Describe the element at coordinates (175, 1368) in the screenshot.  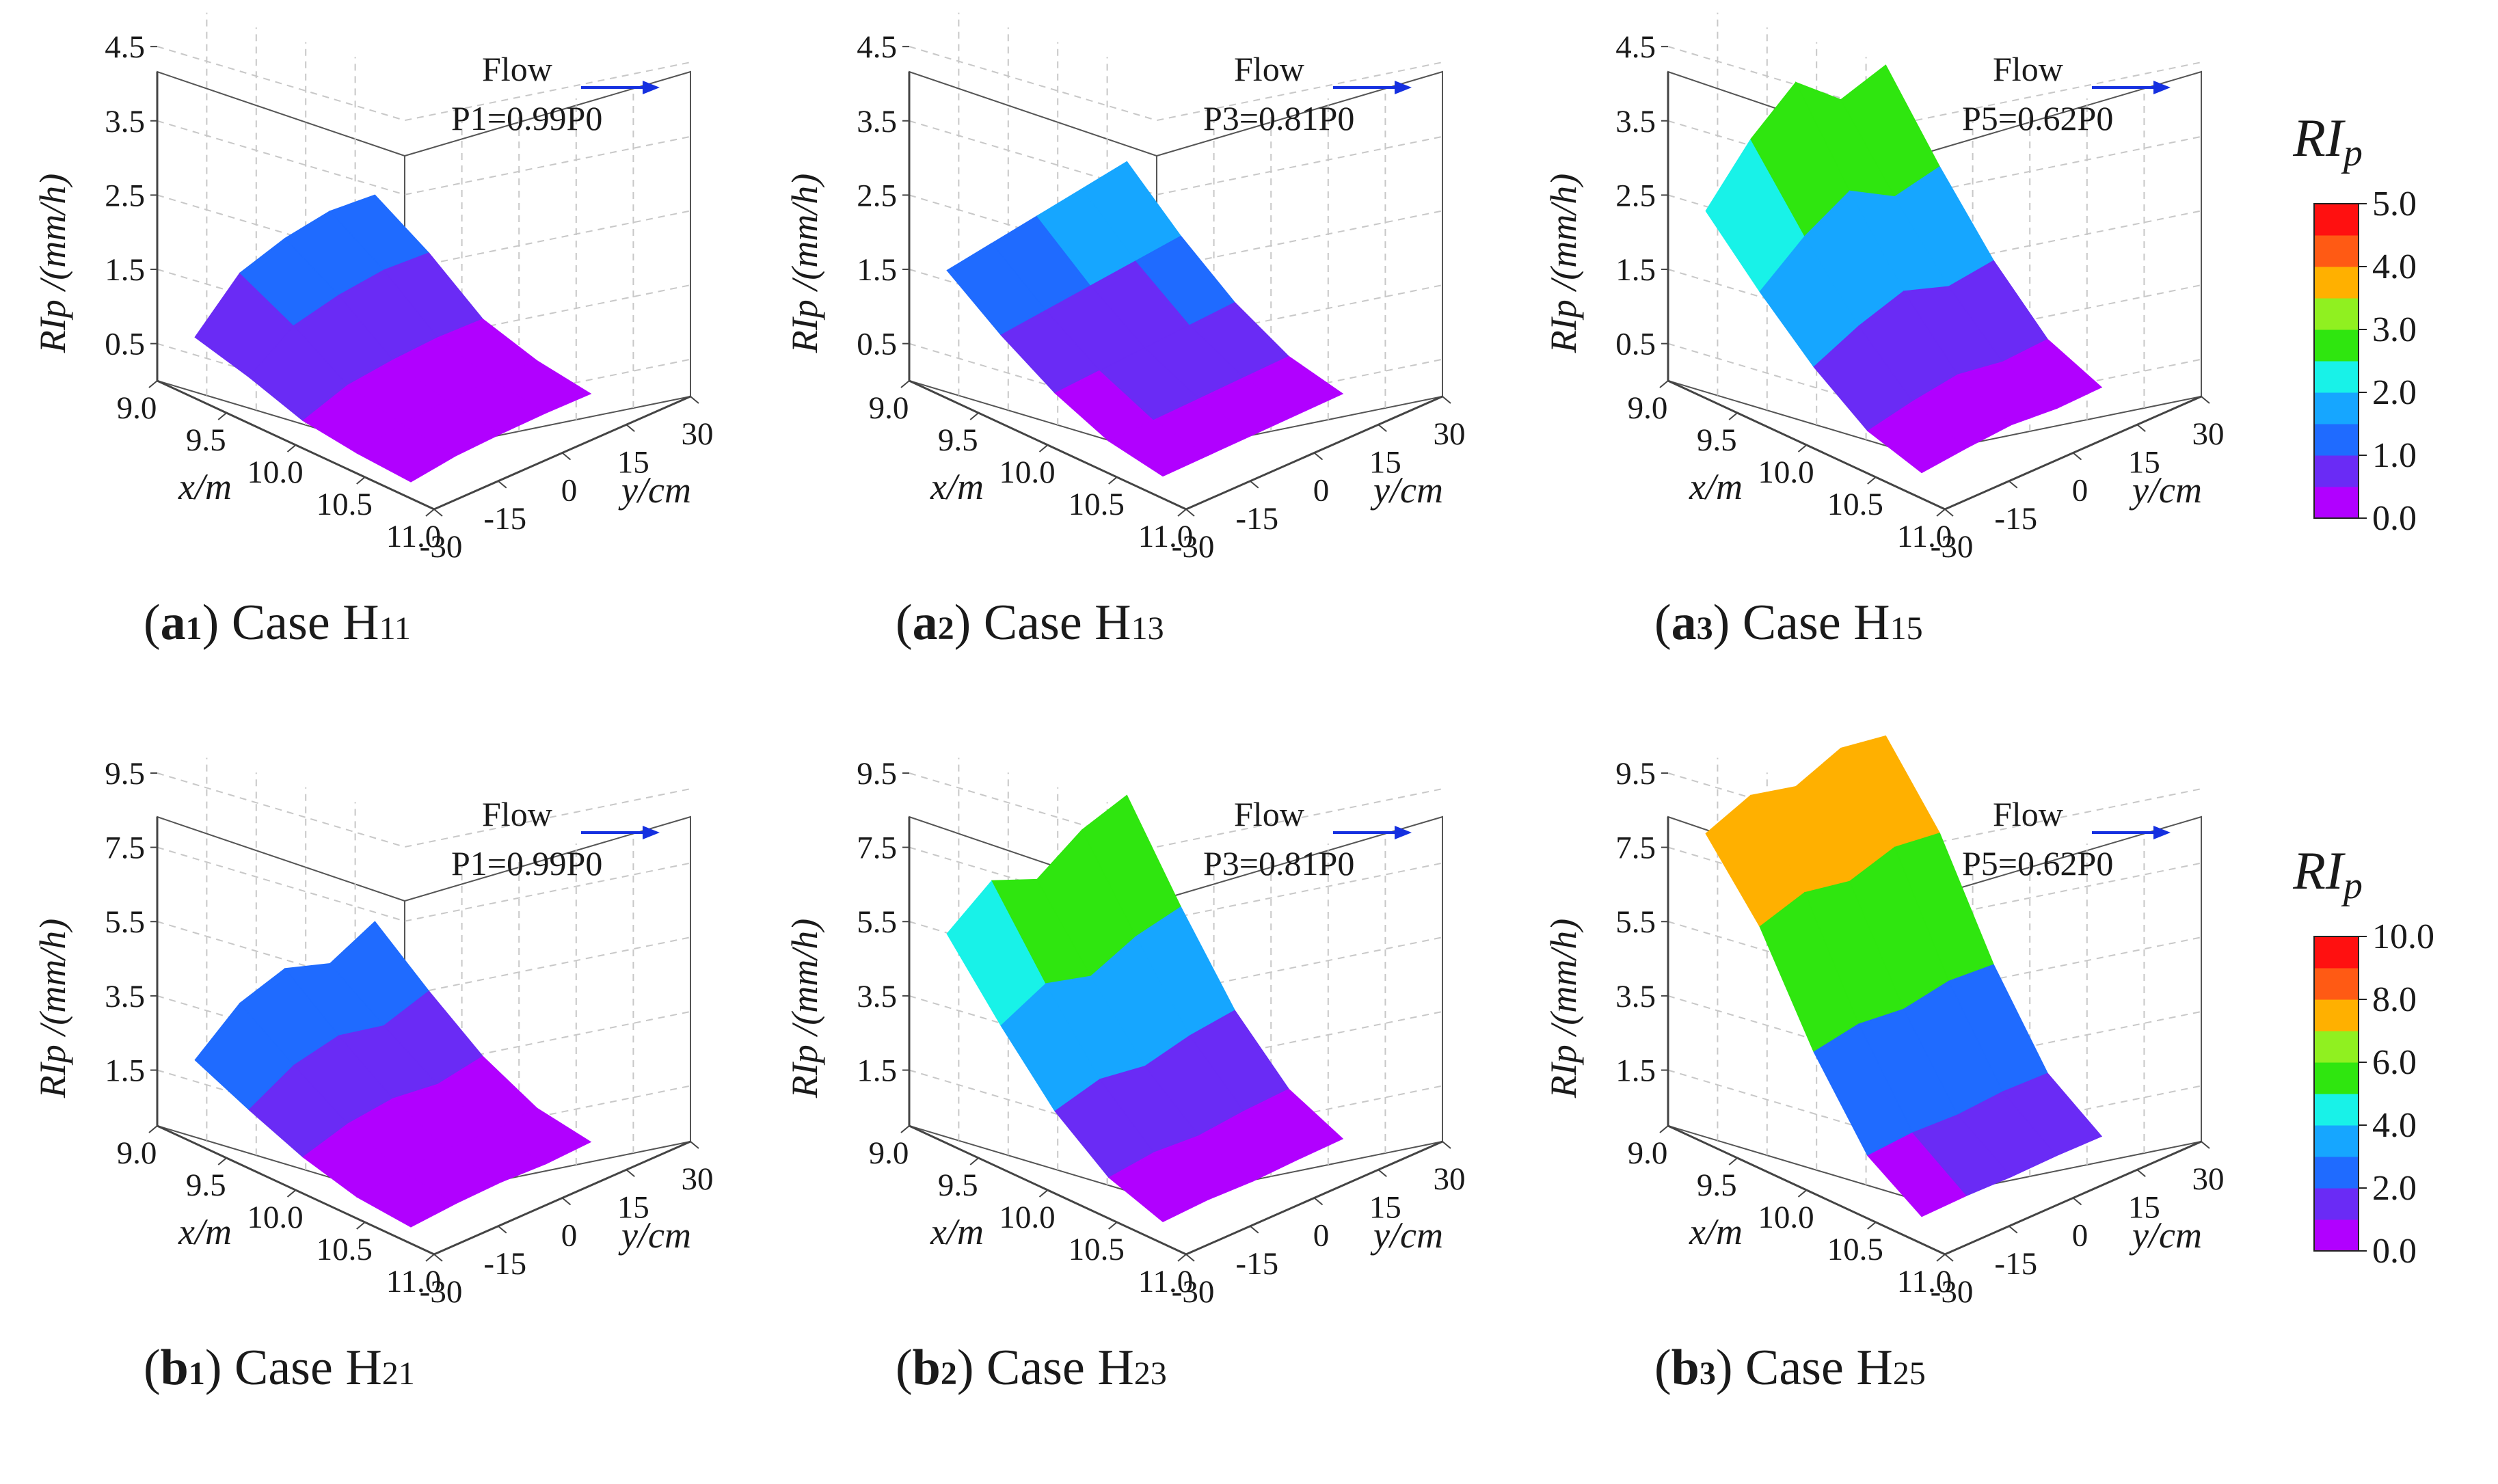
I see `caption-letter: b` at that location.